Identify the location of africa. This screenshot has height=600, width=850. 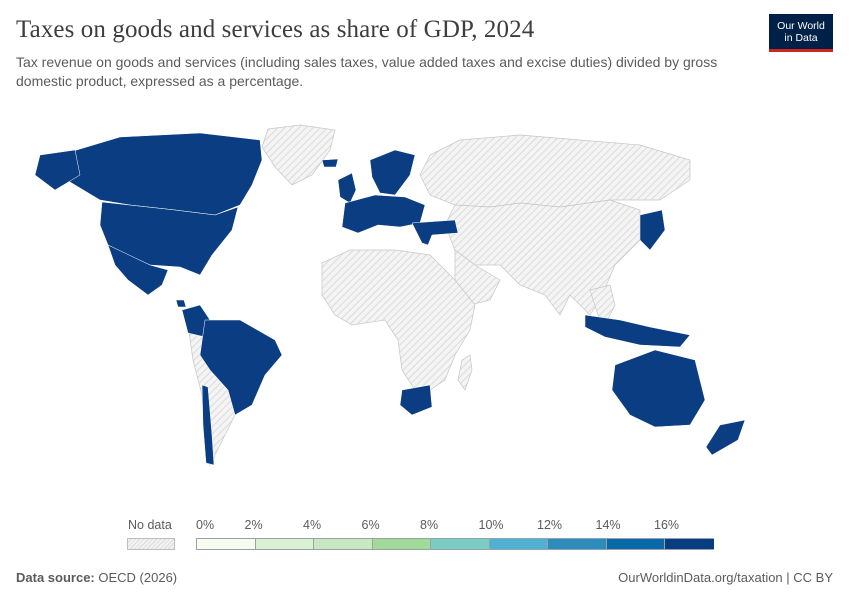
(398, 320).